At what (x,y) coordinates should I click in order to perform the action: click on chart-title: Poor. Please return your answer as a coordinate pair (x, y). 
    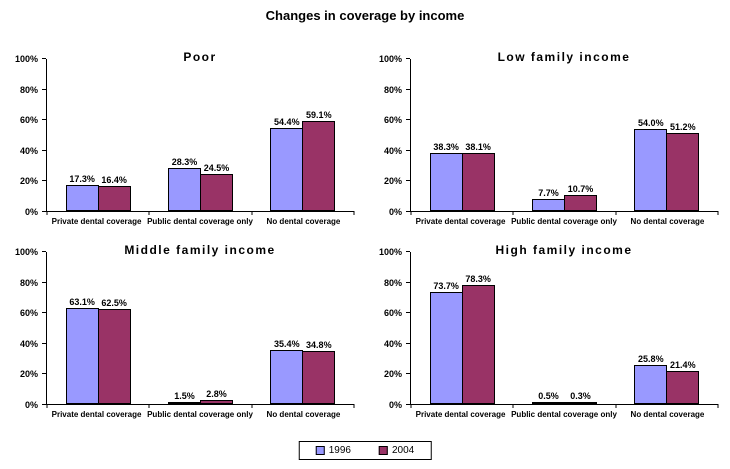
    Looking at the image, I should click on (200, 57).